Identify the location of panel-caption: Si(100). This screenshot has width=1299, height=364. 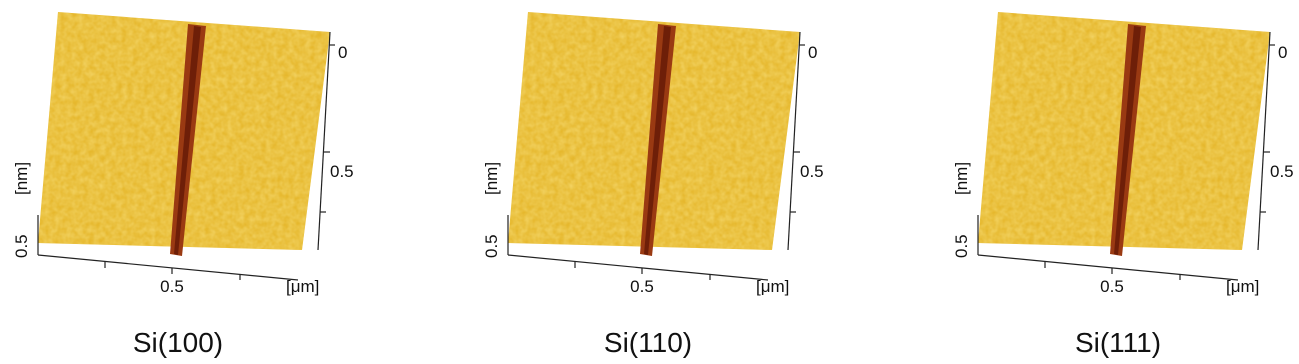
(178, 342).